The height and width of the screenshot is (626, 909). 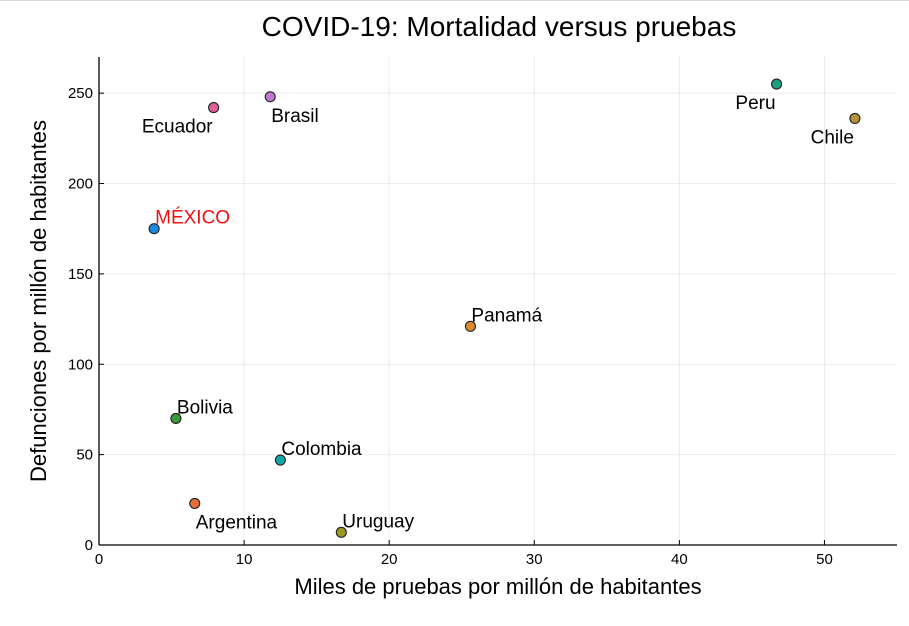 I want to click on point-label: Peru, so click(x=755, y=103).